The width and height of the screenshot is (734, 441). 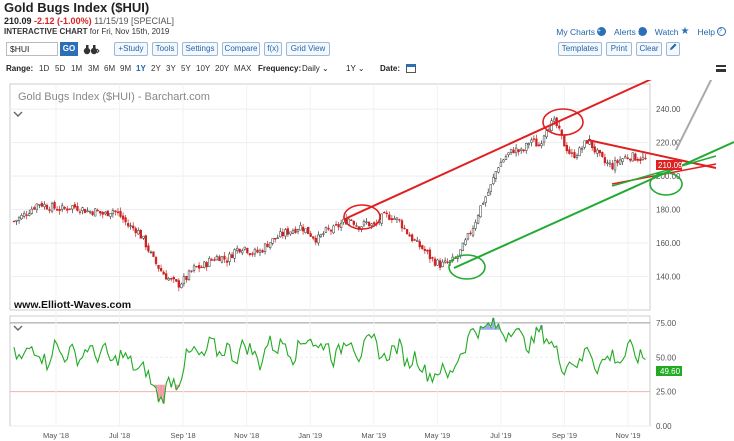 I want to click on price-line: 210.09 -2.12 (-1.00%) 11/15/19 [SPECIAL], so click(x=89, y=21).